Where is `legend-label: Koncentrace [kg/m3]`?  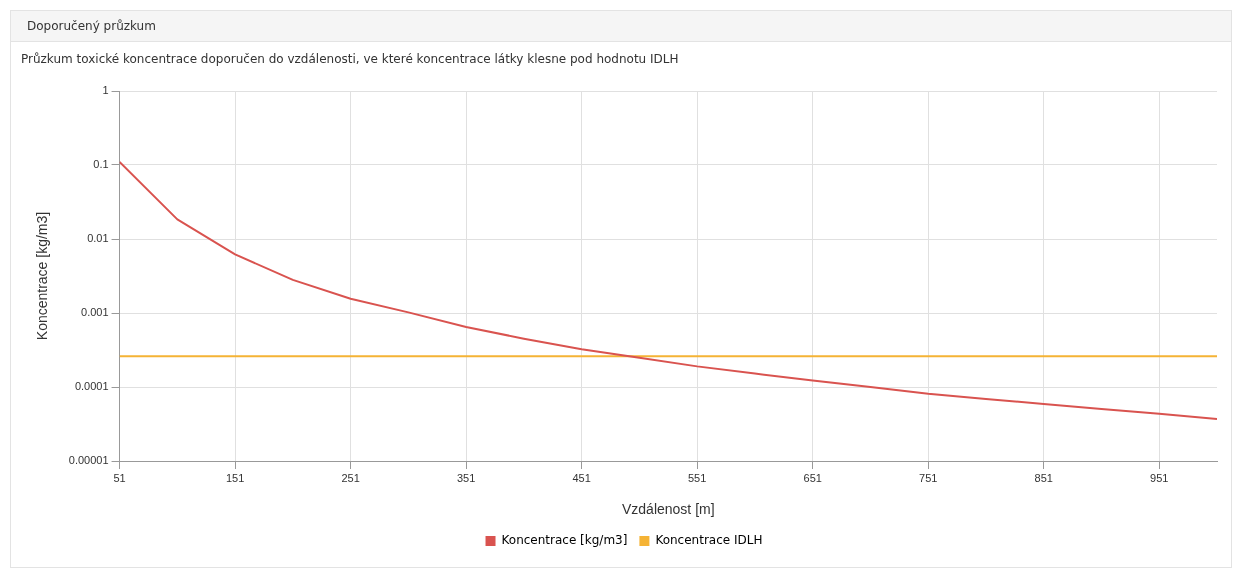
legend-label: Koncentrace [kg/m3] is located at coordinates (564, 540).